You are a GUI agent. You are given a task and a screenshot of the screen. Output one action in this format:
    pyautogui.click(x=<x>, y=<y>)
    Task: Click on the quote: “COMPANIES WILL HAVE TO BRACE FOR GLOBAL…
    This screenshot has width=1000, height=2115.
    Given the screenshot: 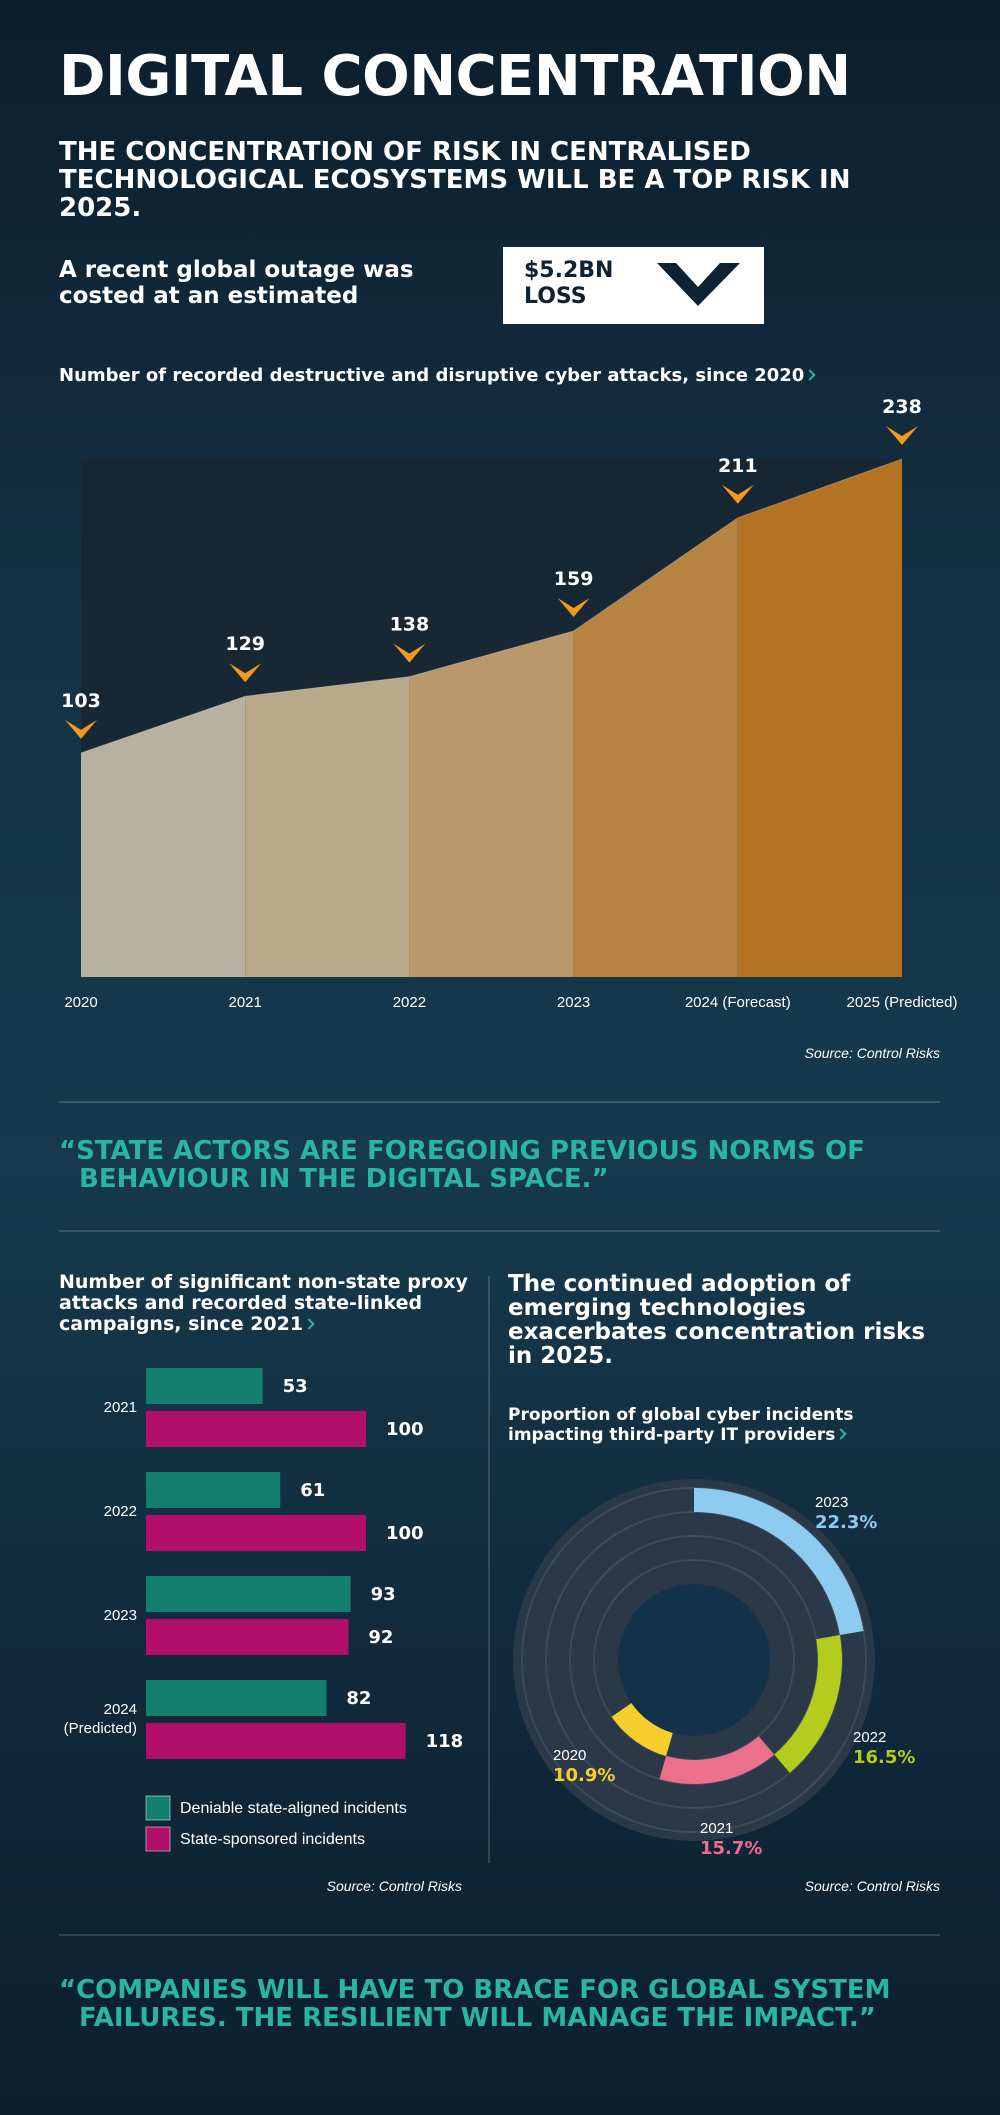 What is the action you would take?
    pyautogui.click(x=475, y=2004)
    